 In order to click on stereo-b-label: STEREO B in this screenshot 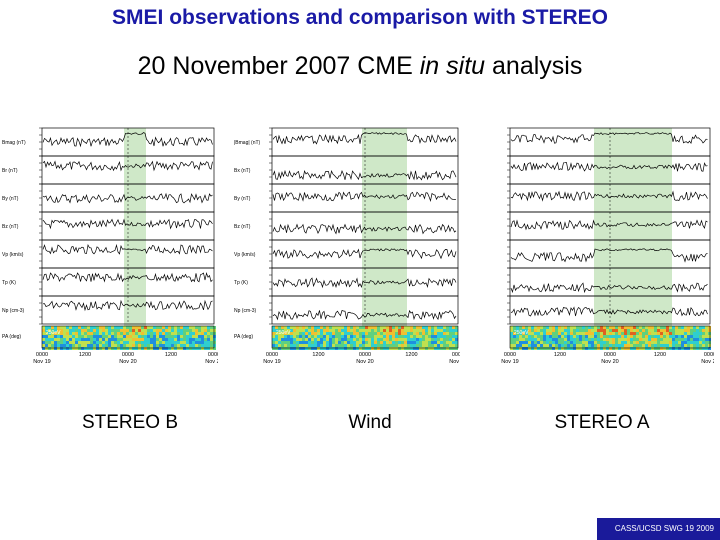, I will do `click(130, 422)`.